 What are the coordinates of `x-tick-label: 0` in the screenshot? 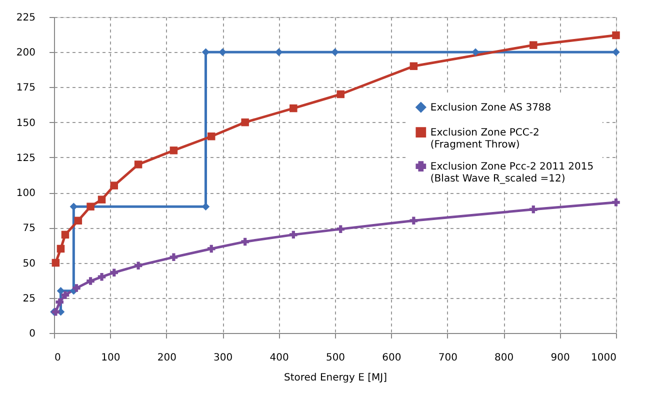 It's located at (57, 358).